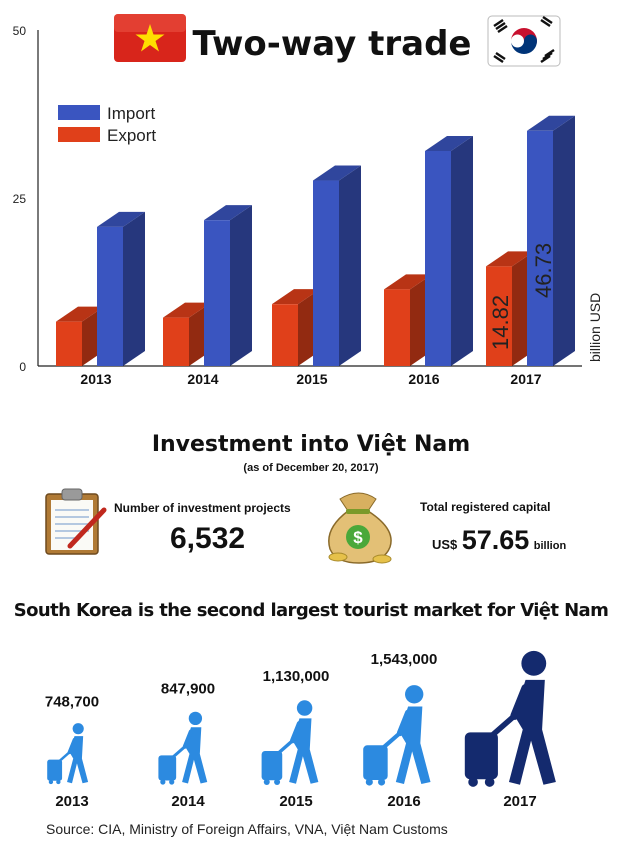 Image resolution: width=622 pixels, height=850 pixels. Describe the element at coordinates (72, 701) in the screenshot. I see `tourist-count: 748,700` at that location.